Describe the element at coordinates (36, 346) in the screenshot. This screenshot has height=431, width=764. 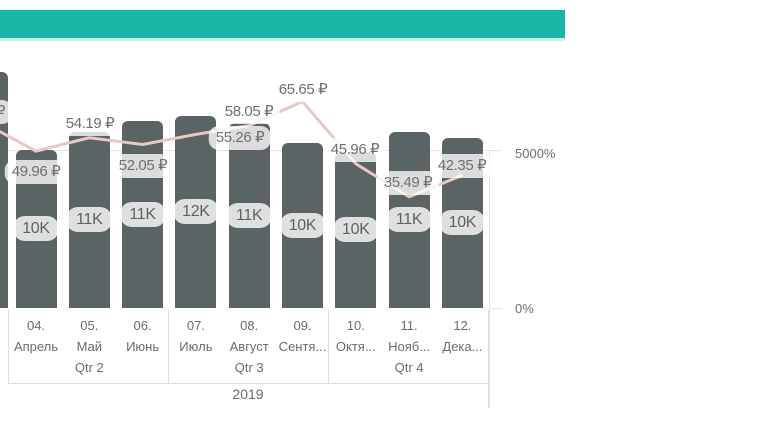
I see `month-name: Апрель` at that location.